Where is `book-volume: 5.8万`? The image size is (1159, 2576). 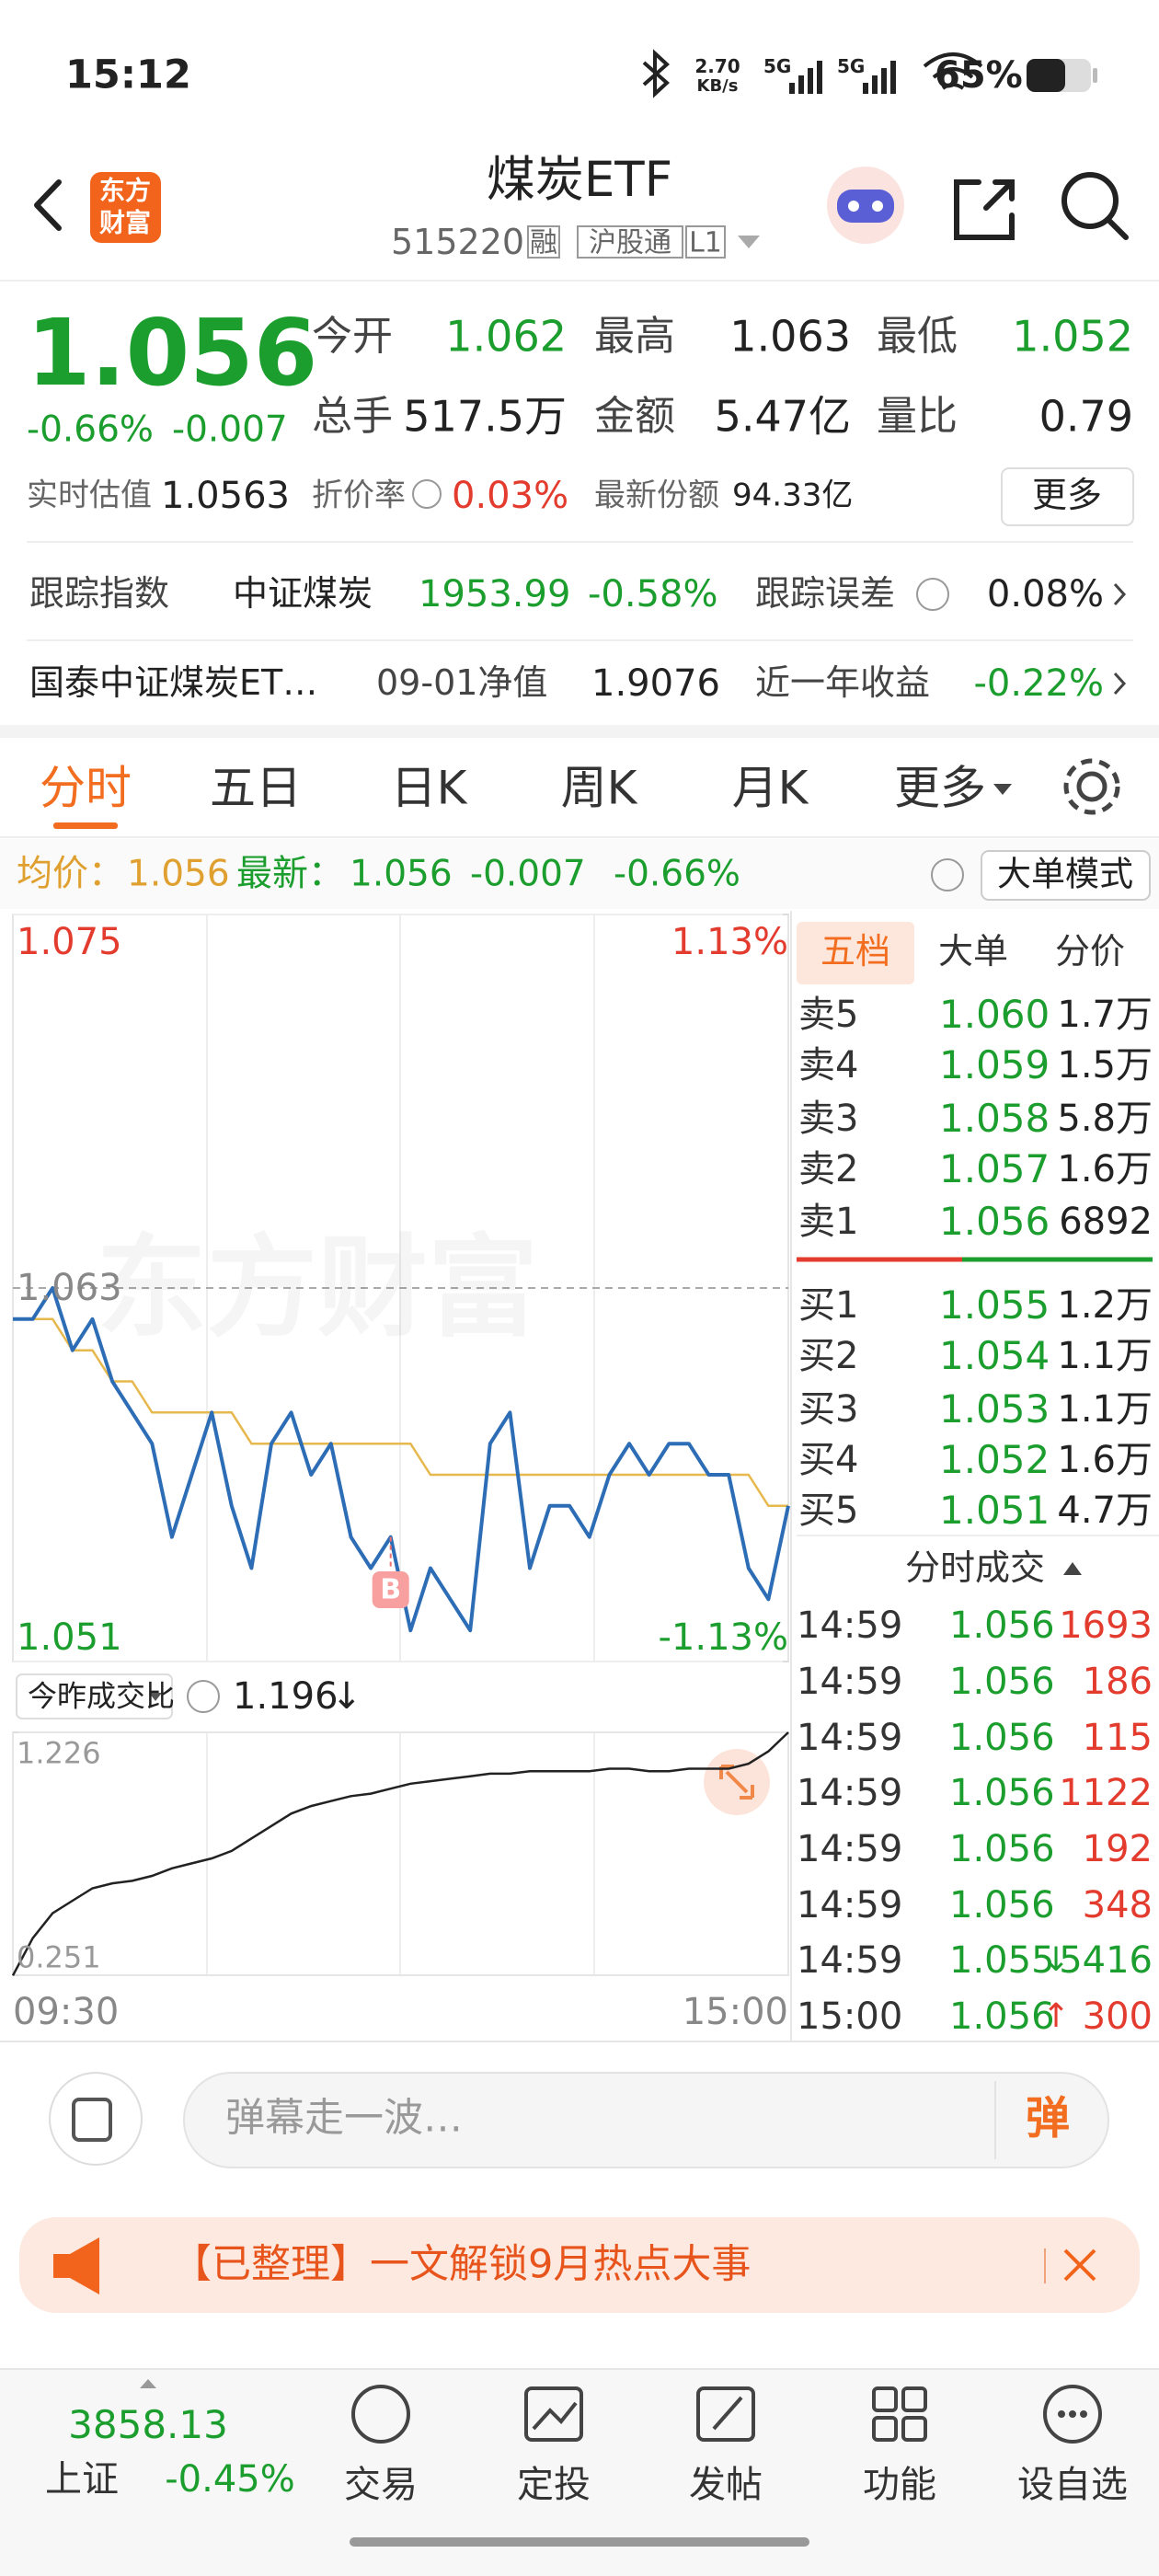
book-volume: 5.8万 is located at coordinates (1105, 1119).